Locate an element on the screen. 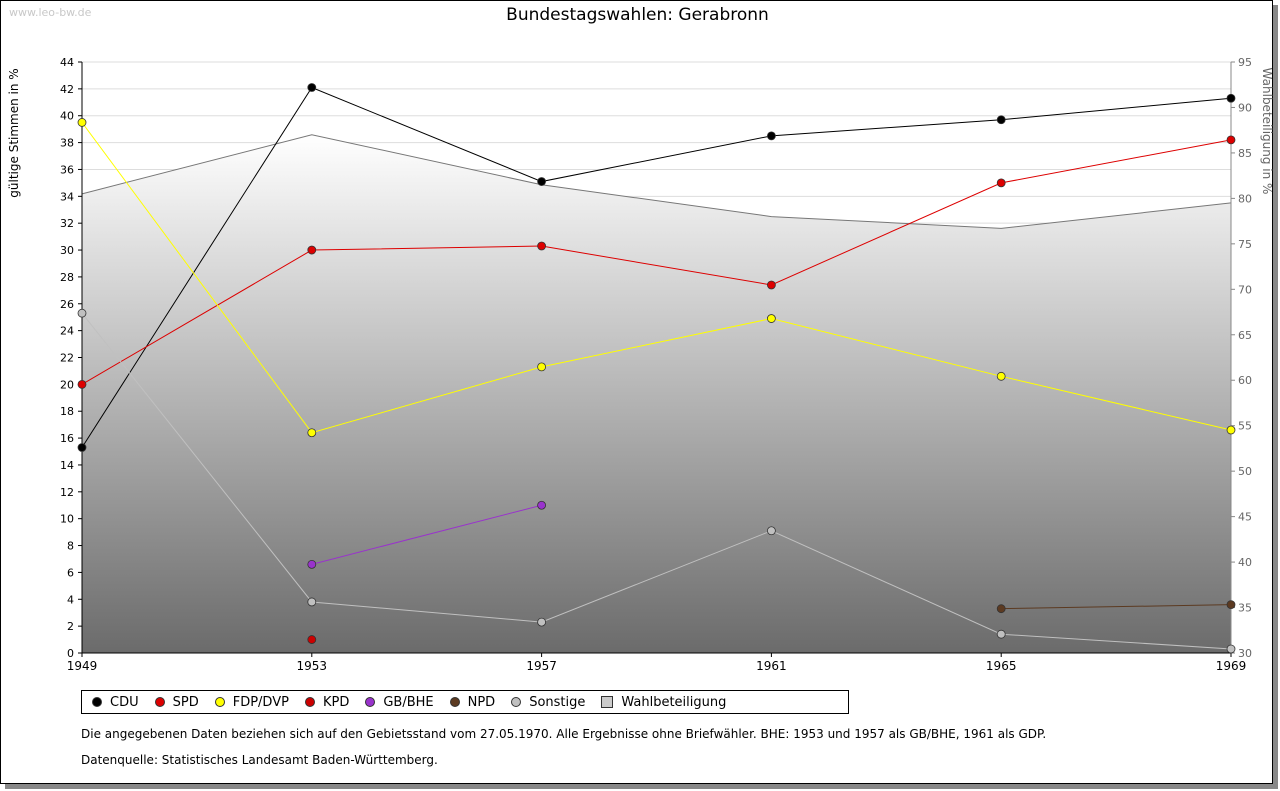 The image size is (1280, 791). legend-item-kpd: KPD is located at coordinates (327, 702).